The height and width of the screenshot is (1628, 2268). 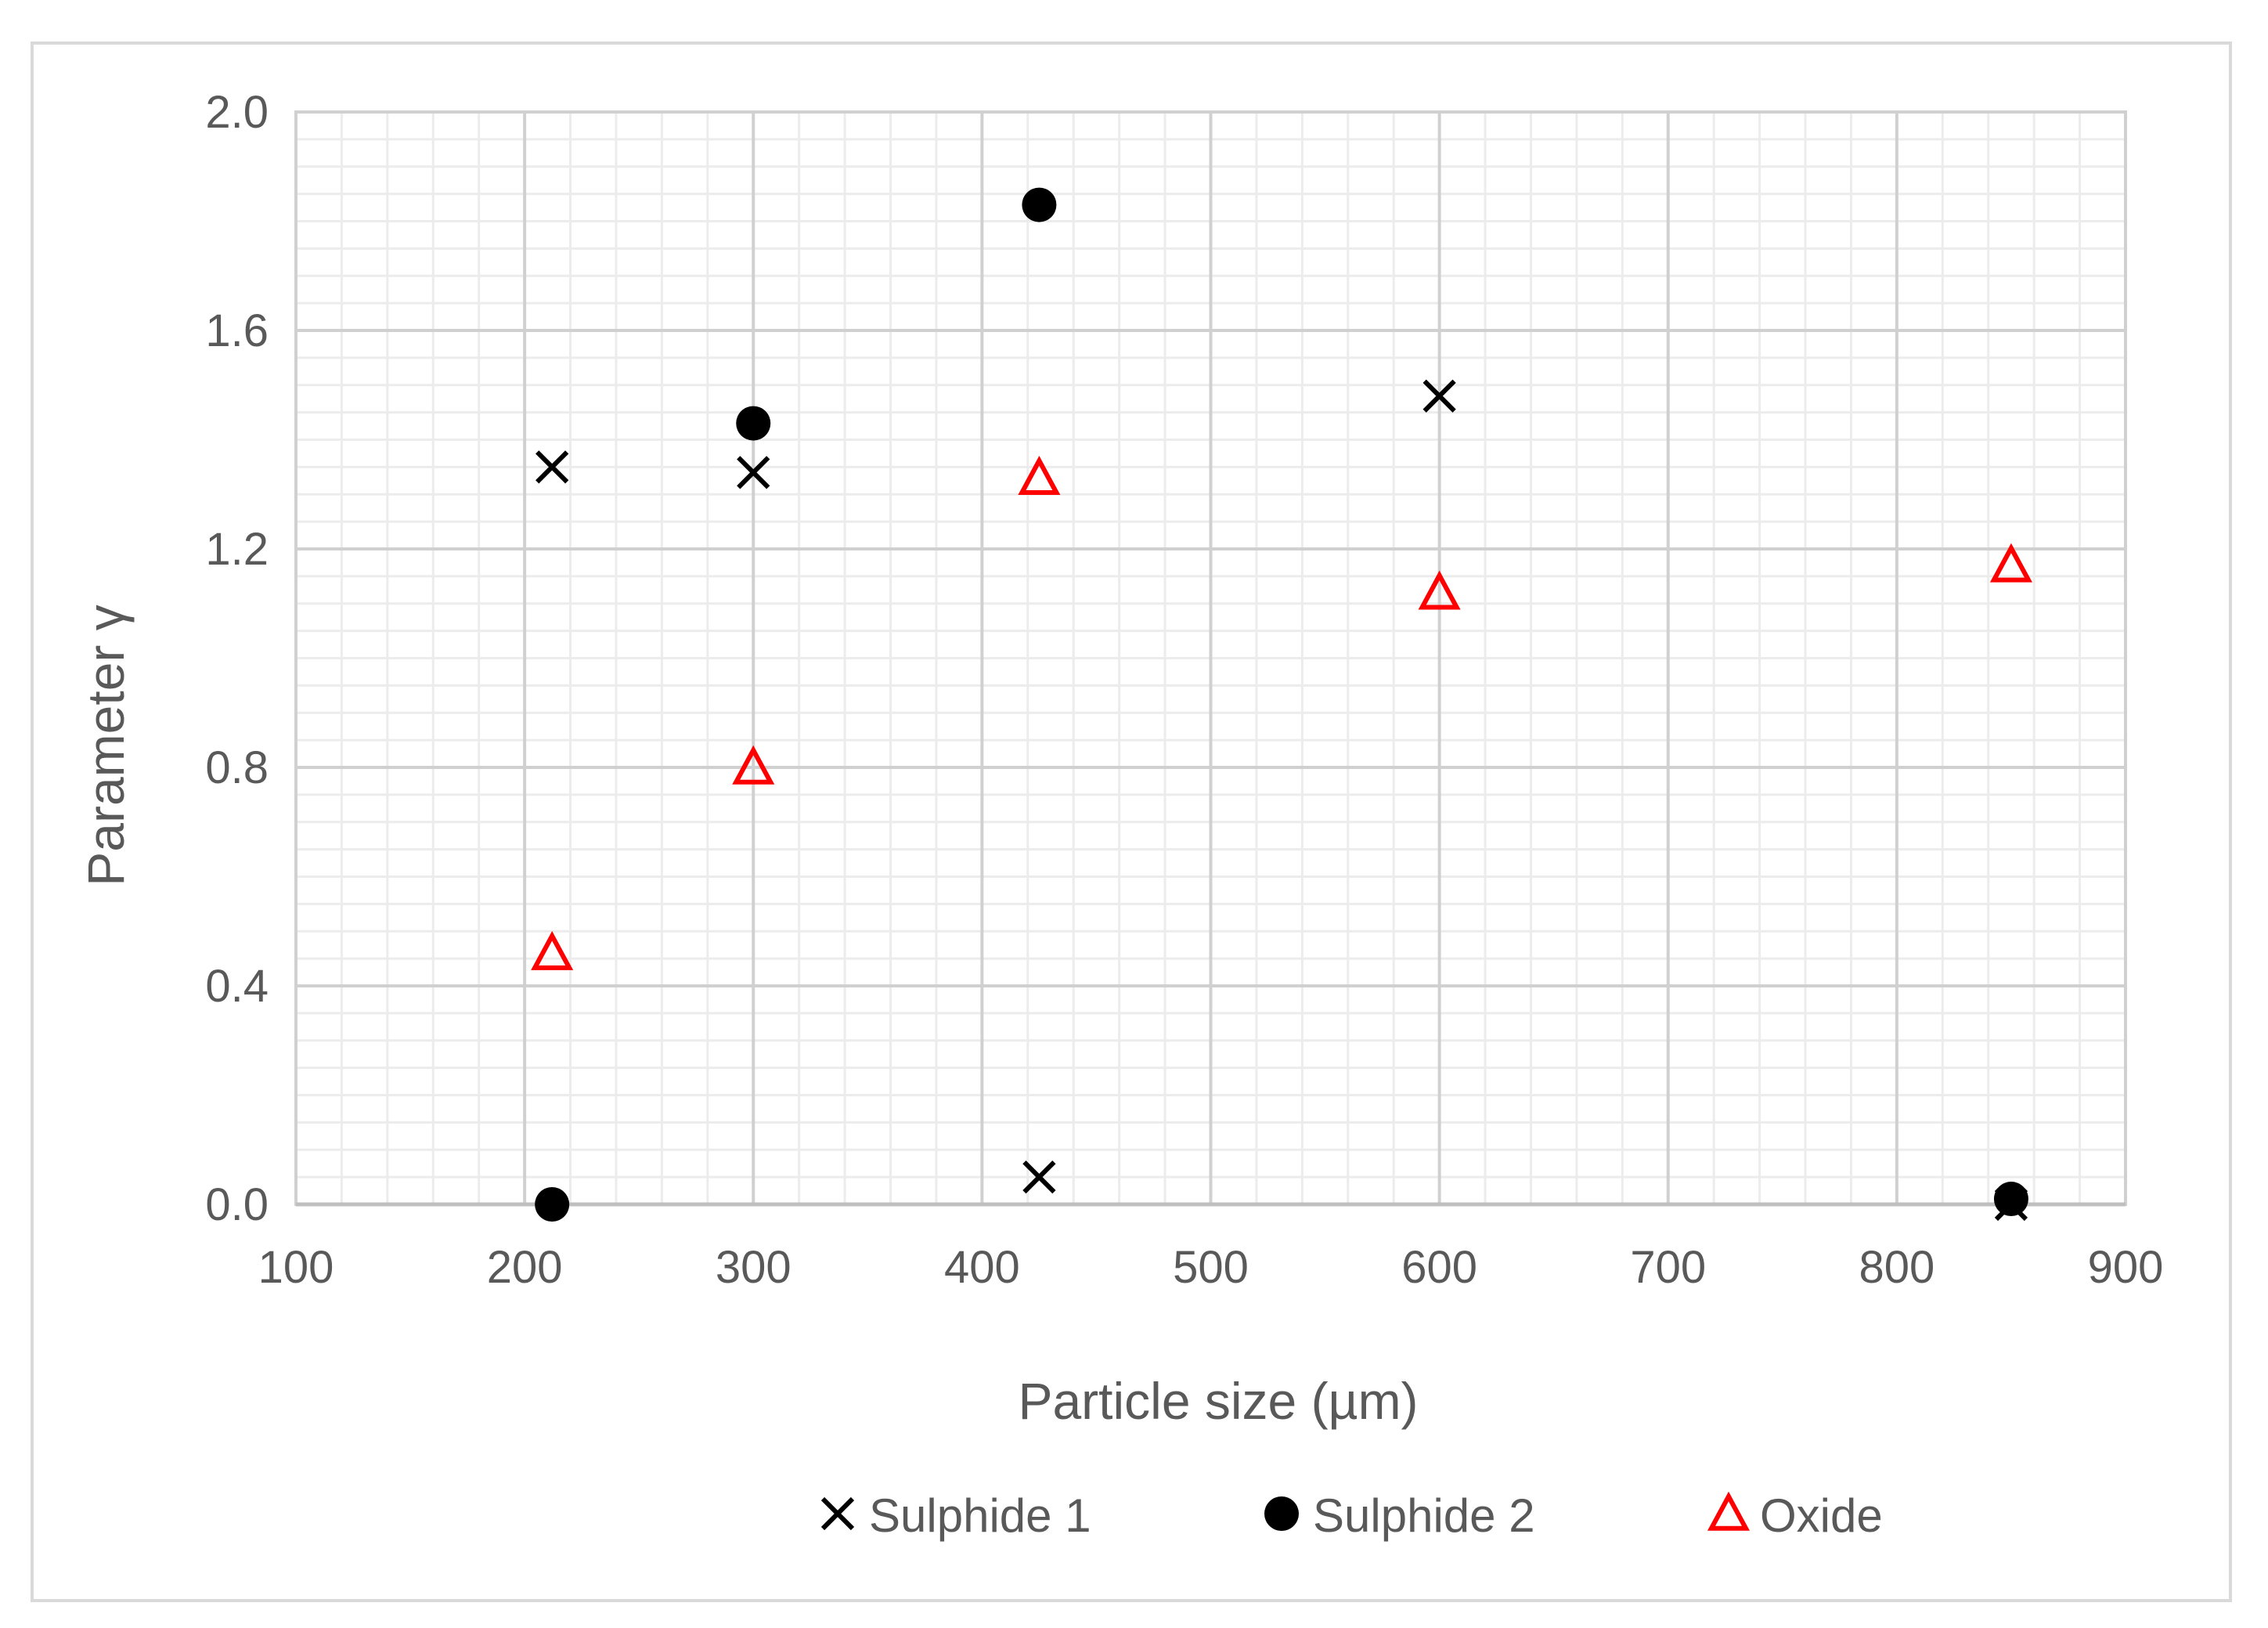 I want to click on x-tick-label: 600, so click(x=1439, y=1267).